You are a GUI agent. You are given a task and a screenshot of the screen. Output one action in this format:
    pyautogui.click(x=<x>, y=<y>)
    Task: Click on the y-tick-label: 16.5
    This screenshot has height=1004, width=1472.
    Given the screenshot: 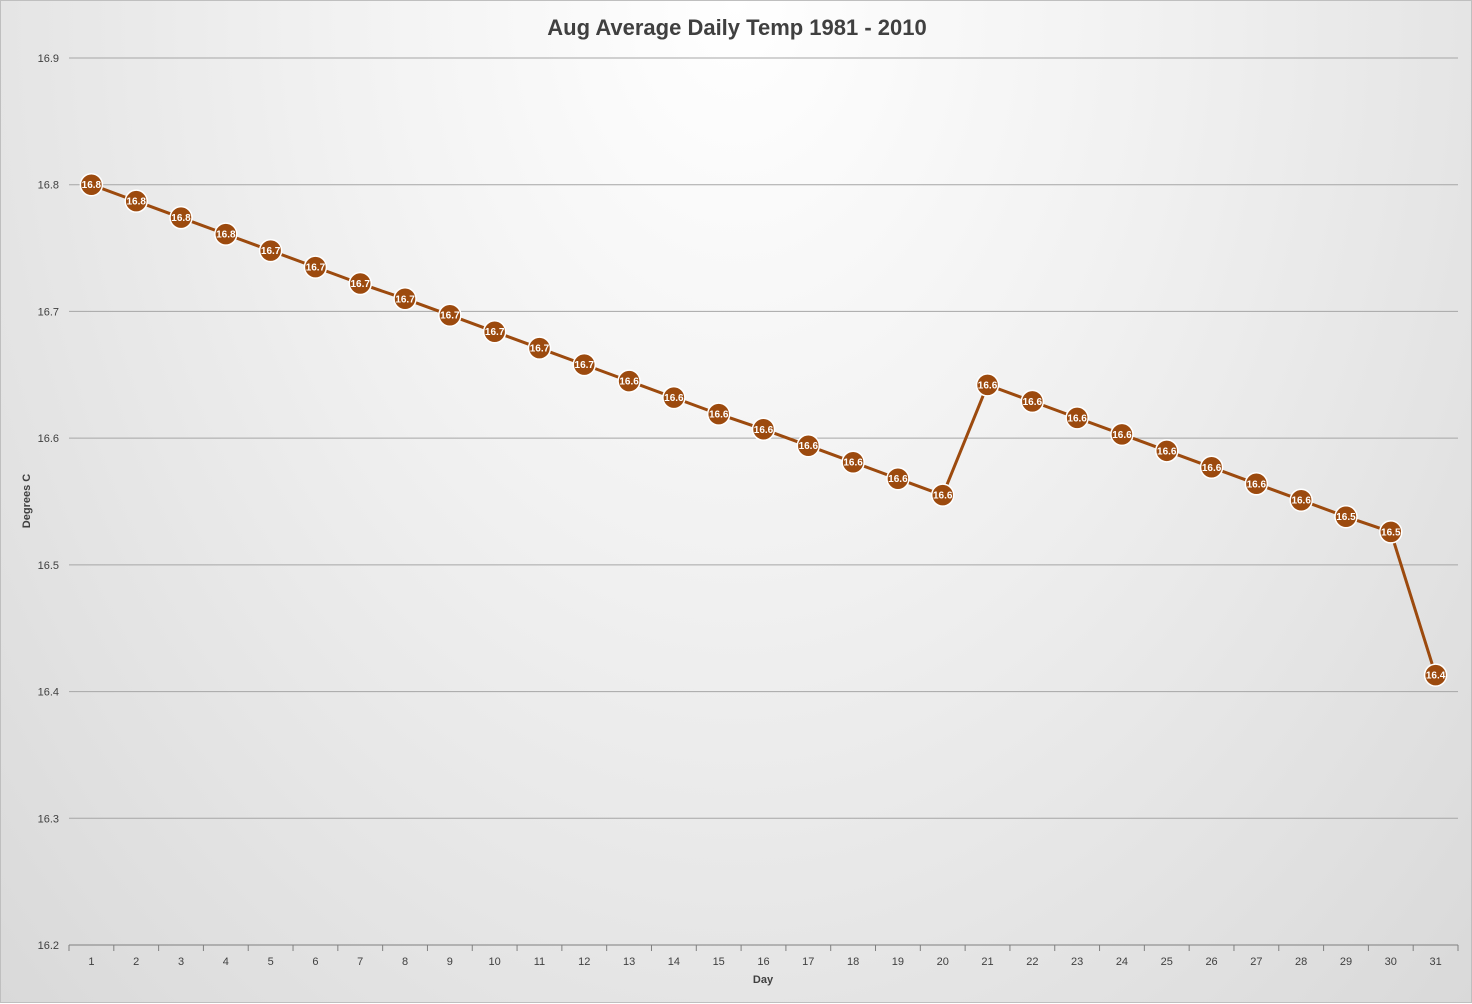 What is the action you would take?
    pyautogui.click(x=48, y=566)
    